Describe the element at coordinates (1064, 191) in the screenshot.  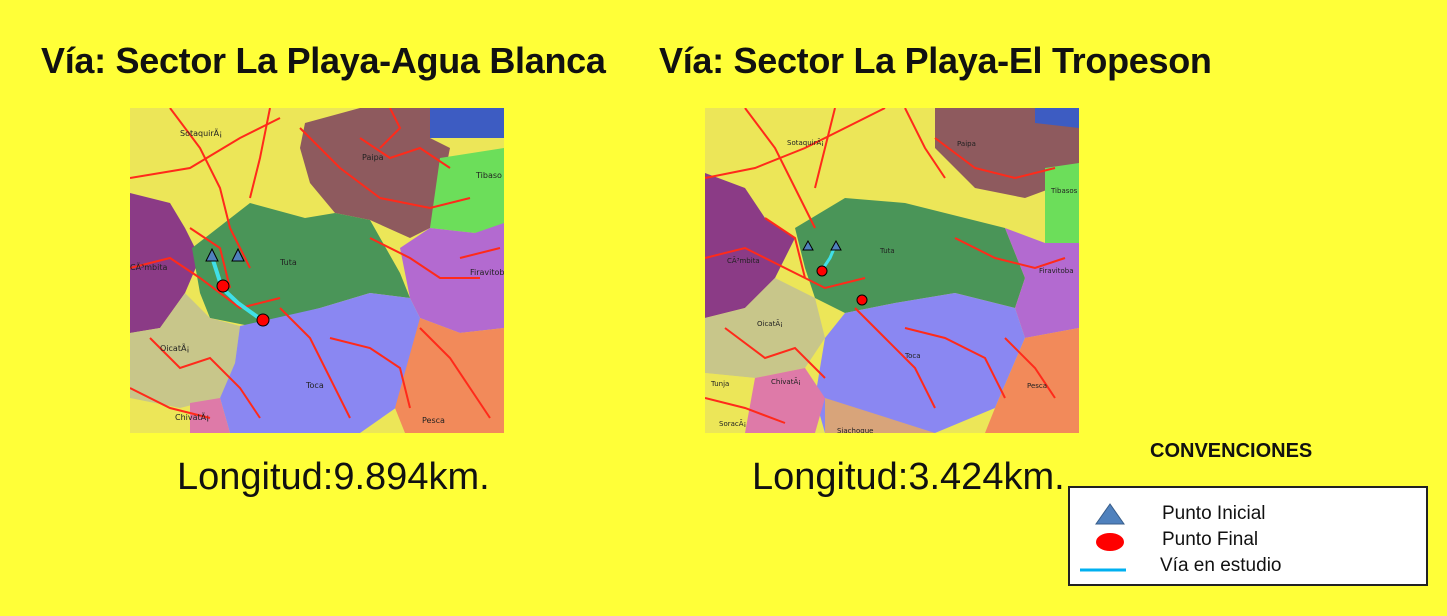
I see `label-tibasosa: Tibasos` at that location.